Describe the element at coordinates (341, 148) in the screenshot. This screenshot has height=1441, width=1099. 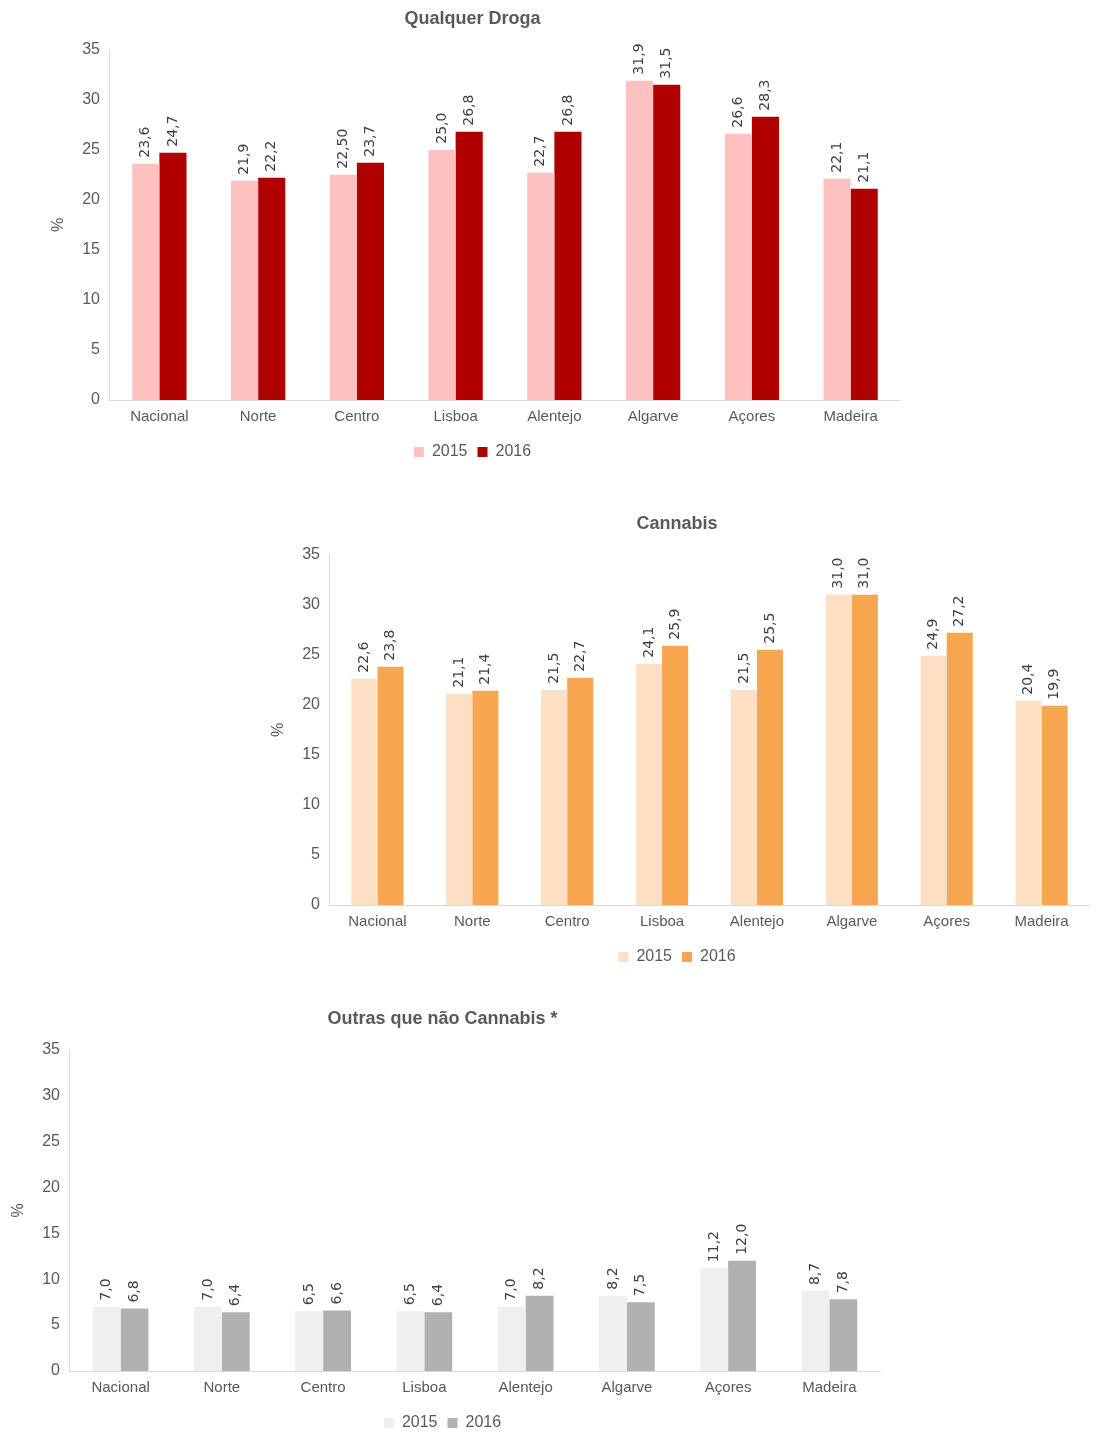
I see `data-label: 22,50` at that location.